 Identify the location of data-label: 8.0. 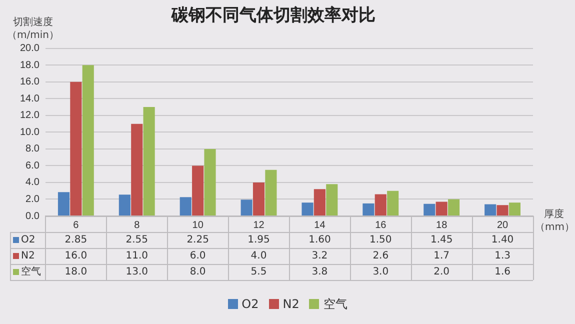
(198, 272).